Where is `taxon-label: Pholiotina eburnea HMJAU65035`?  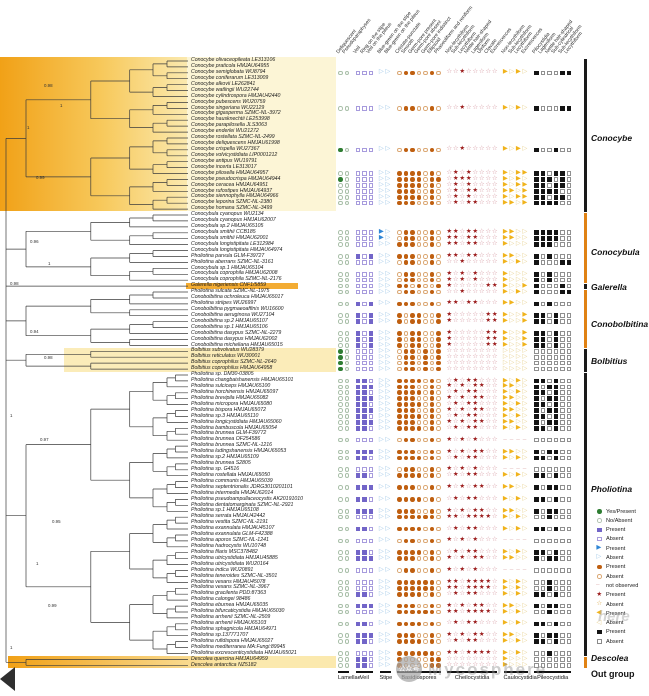 taxon-label: Pholiotina eburnea HMJAU65035 is located at coordinates (229, 605).